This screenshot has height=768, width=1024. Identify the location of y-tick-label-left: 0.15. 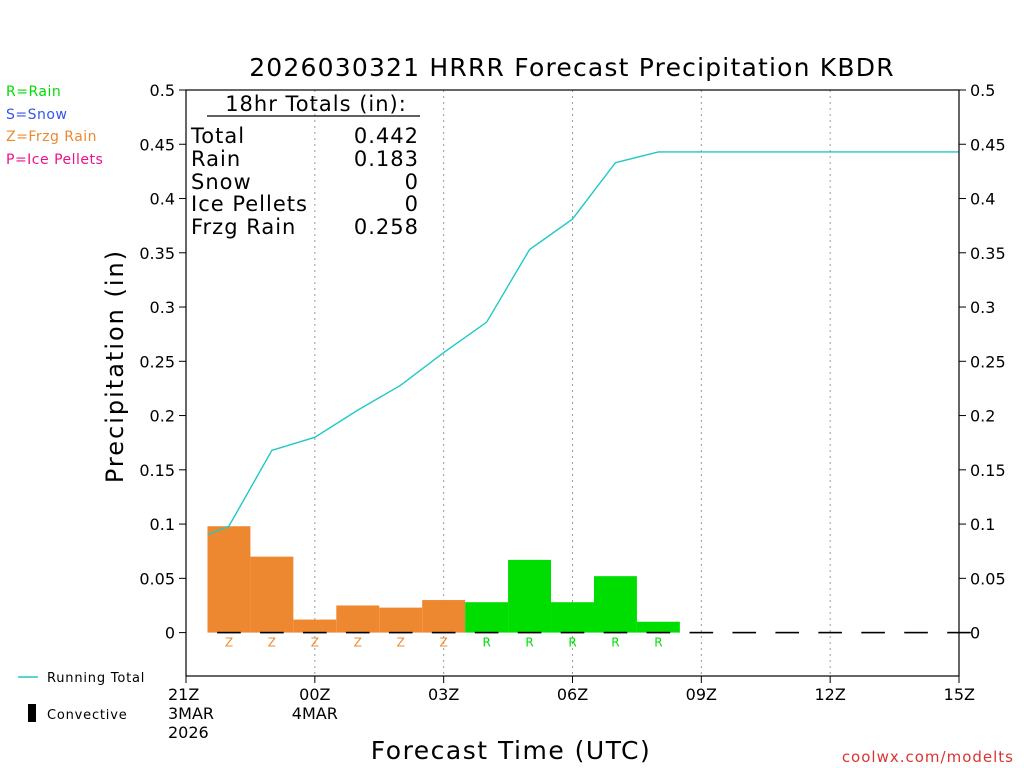
(157, 470).